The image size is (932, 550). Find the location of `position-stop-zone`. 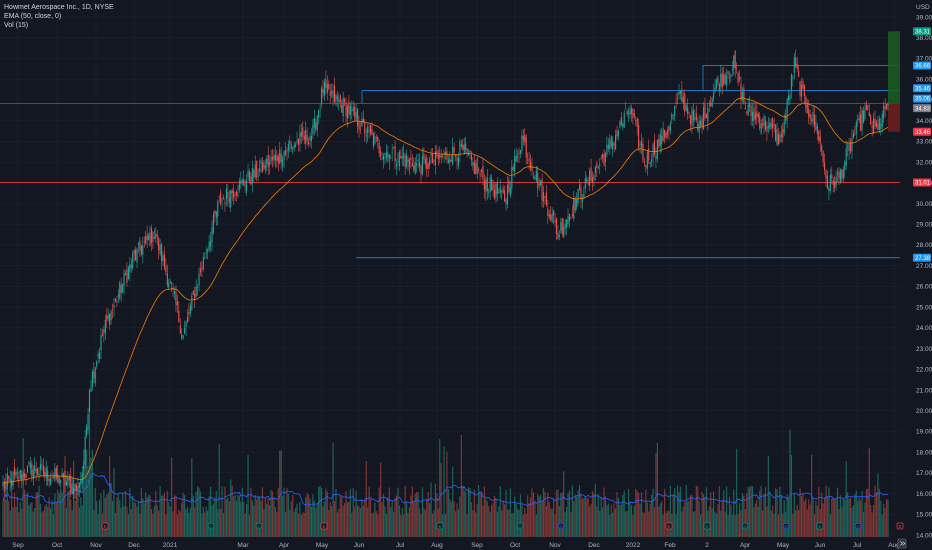

position-stop-zone is located at coordinates (894, 117).